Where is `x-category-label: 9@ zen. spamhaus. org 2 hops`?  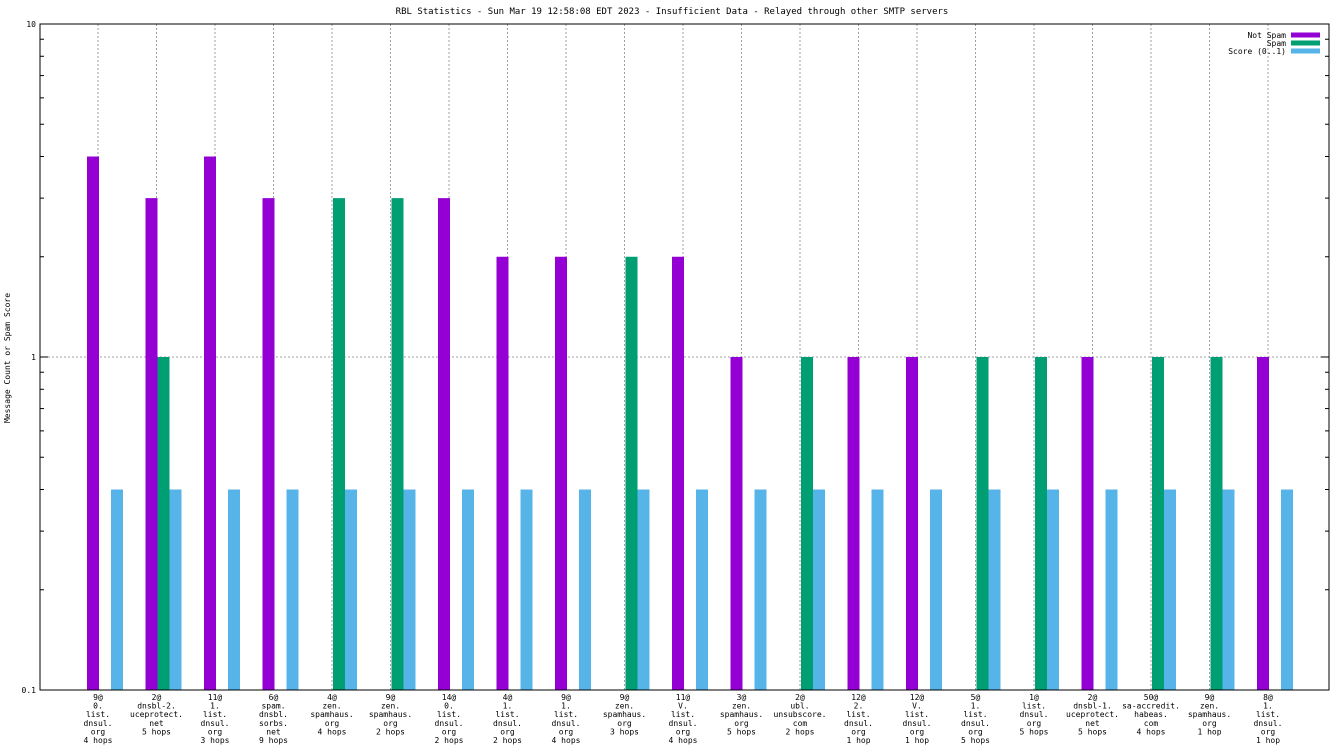
x-category-label: 9@ zen. spamhaus. org 2 hops is located at coordinates (390, 714).